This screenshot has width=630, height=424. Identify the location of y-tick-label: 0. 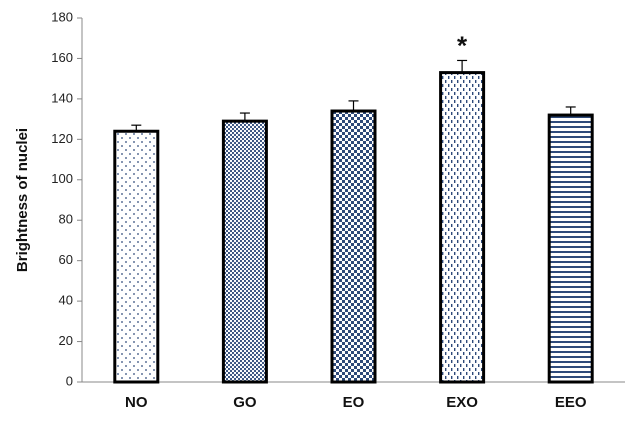
(69, 380).